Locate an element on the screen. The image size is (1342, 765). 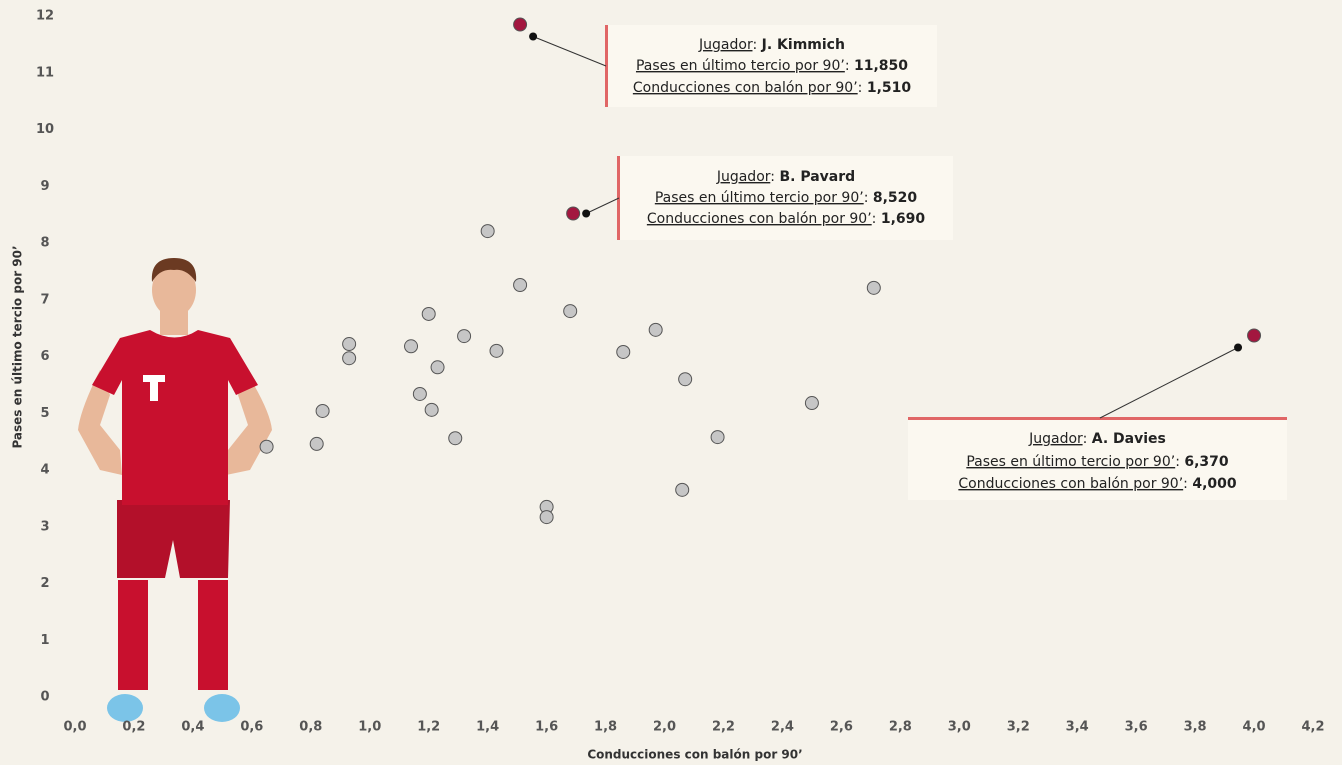
y-axis-title: Pases en último tercio por 90’ is located at coordinates (18, 346).